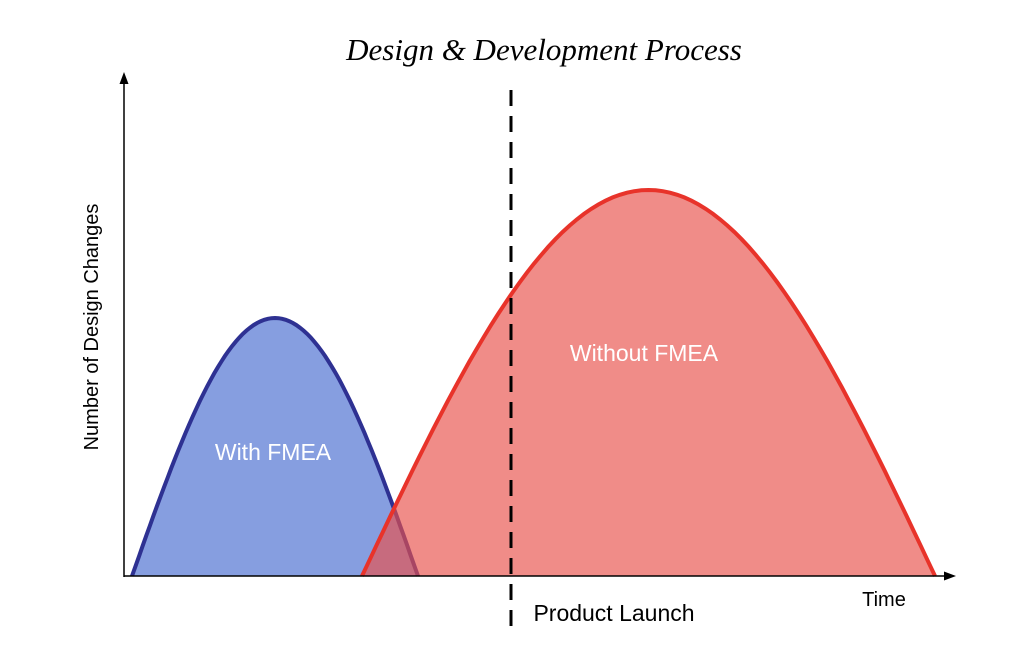  What do you see at coordinates (644, 353) in the screenshot?
I see `without-fmea-label: Without FMEA` at bounding box center [644, 353].